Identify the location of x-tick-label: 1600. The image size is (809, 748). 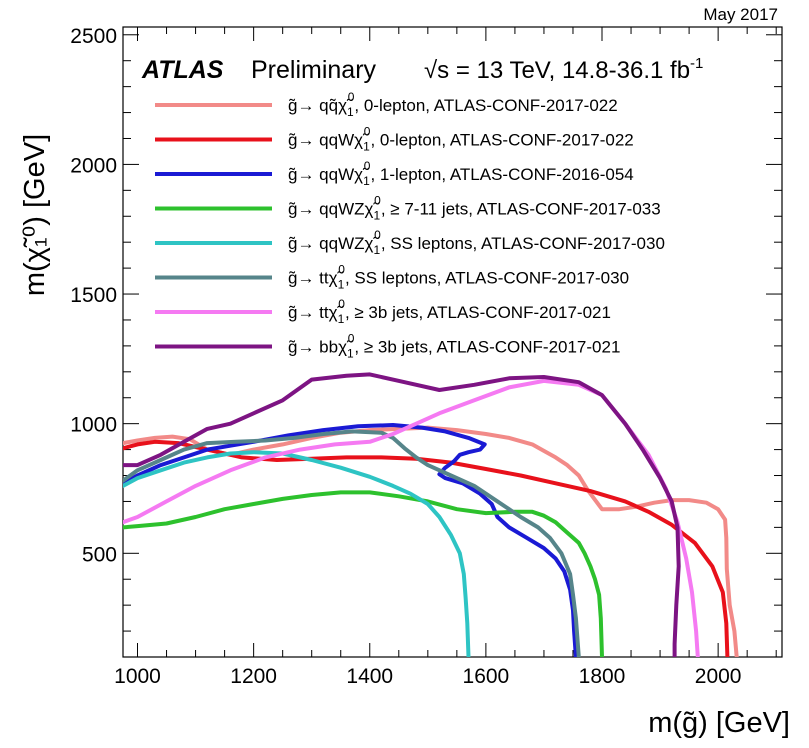
(486, 676).